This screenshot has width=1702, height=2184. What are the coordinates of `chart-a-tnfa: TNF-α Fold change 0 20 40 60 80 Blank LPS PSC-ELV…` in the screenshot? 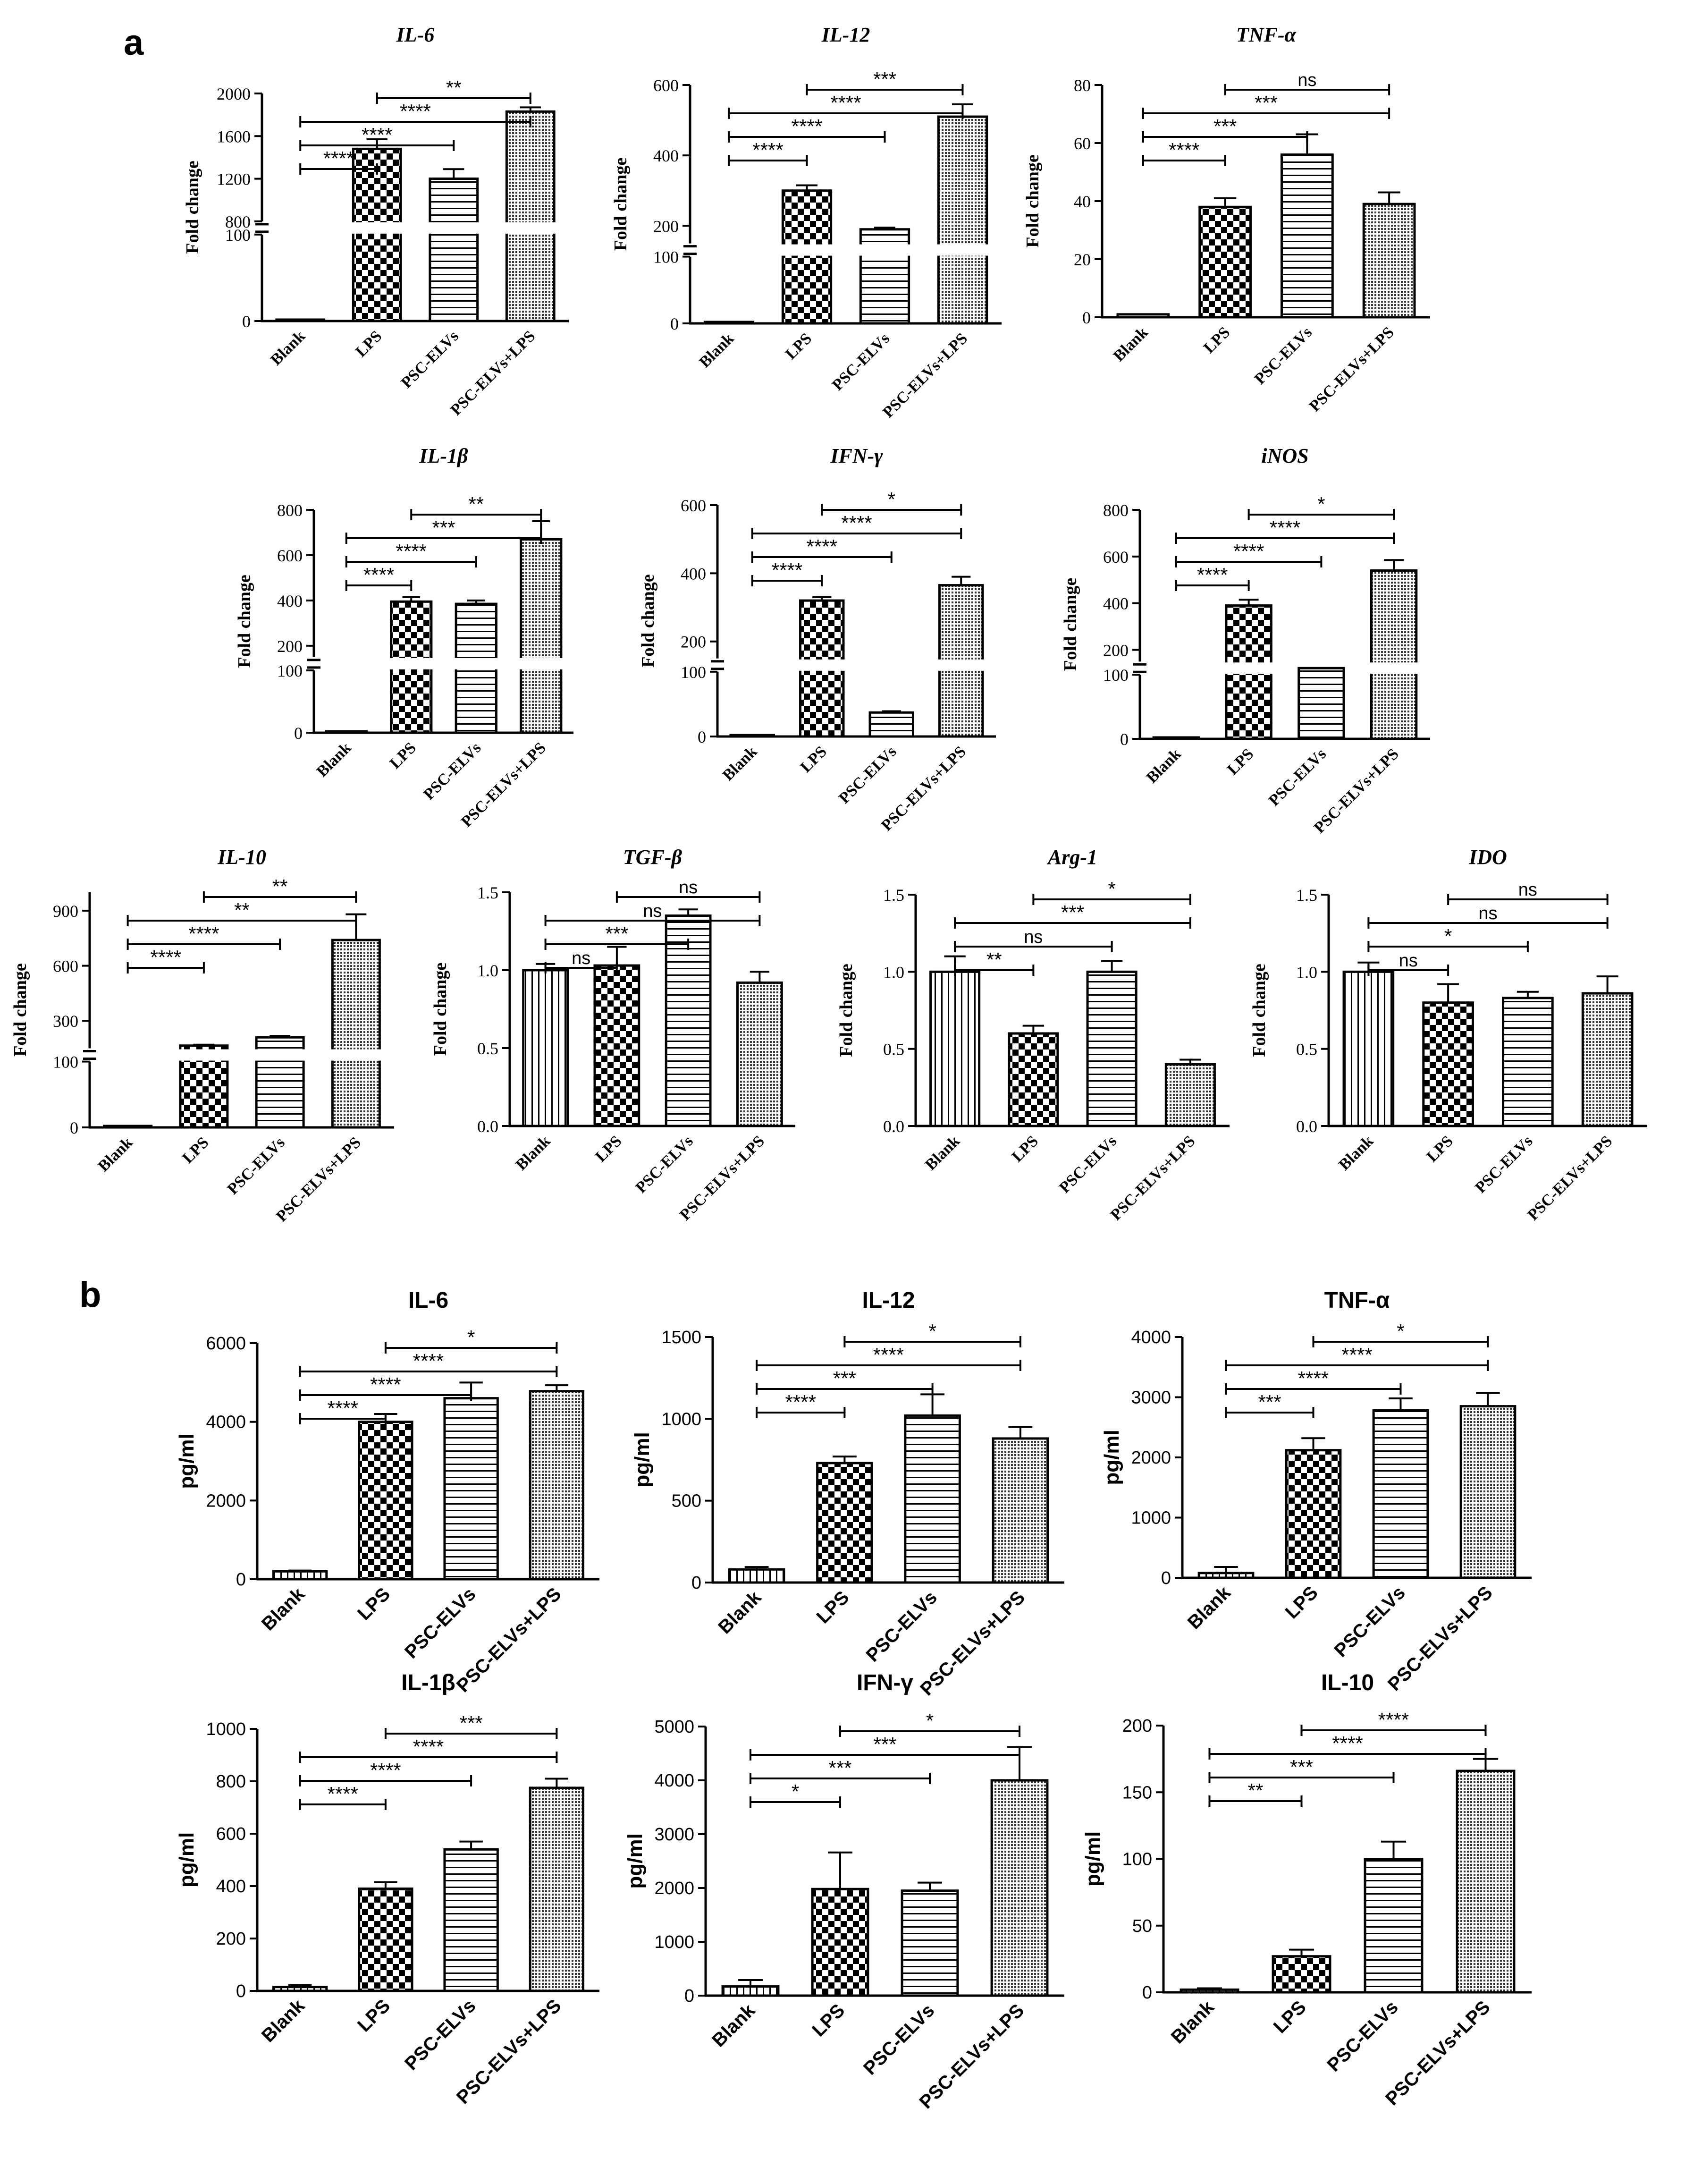 It's located at (1226, 219).